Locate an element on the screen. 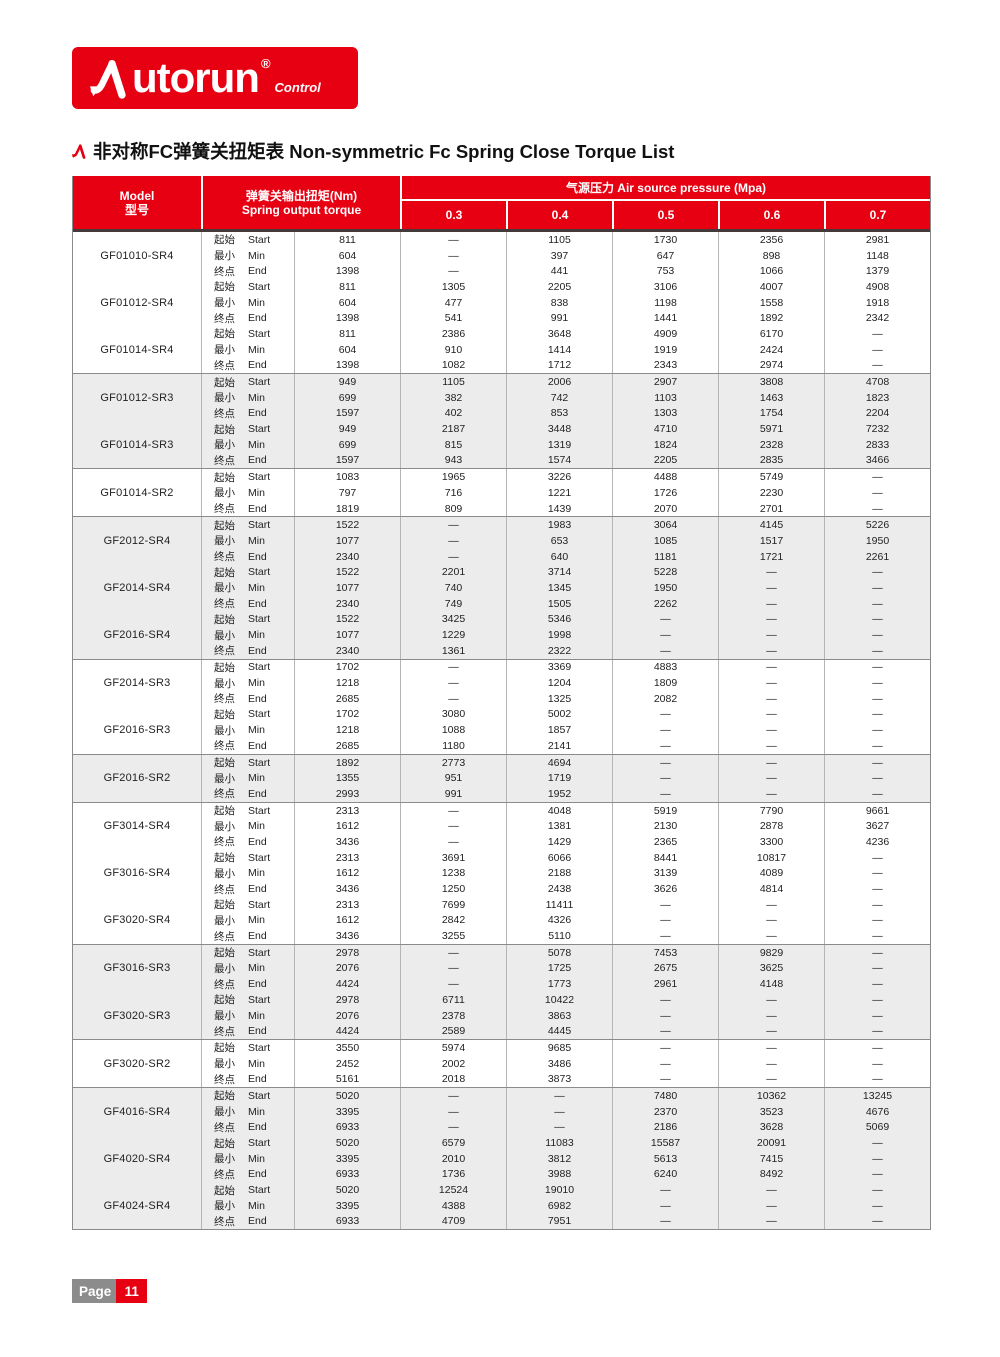 This screenshot has height=1357, width=1000. pressure-value: 20091 is located at coordinates (771, 1143).